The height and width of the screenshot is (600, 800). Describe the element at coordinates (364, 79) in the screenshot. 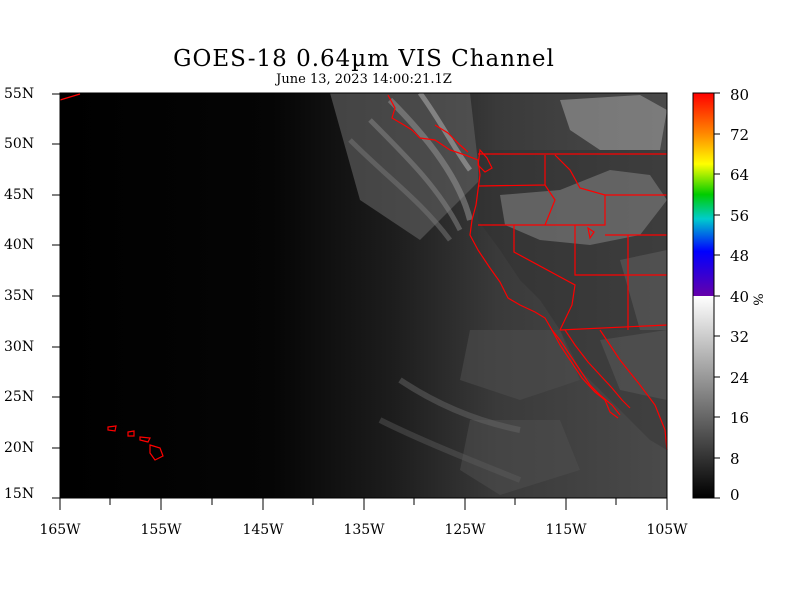

I see `map-timestamp: June 13, 2023 14:00:21.1Z` at that location.